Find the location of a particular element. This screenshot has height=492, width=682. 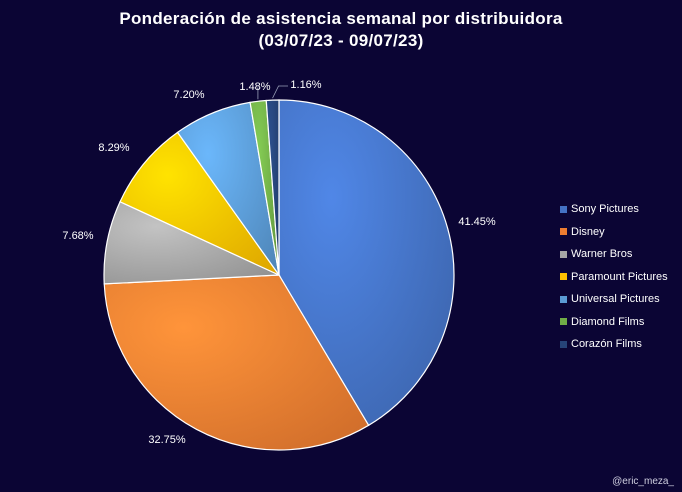

legend-item-diamond-films: Diamond Films is located at coordinates (614, 322).